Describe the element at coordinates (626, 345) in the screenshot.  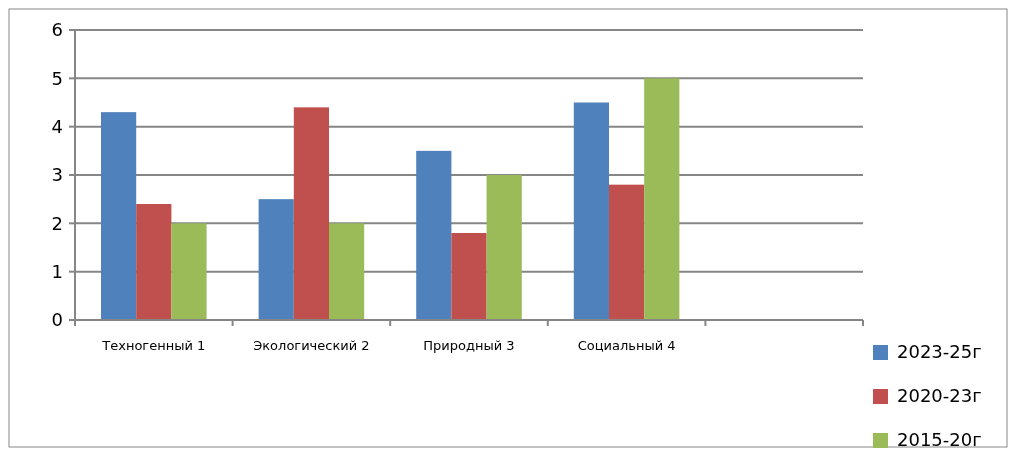
I see `x-tick-label: Социальный 4` at that location.